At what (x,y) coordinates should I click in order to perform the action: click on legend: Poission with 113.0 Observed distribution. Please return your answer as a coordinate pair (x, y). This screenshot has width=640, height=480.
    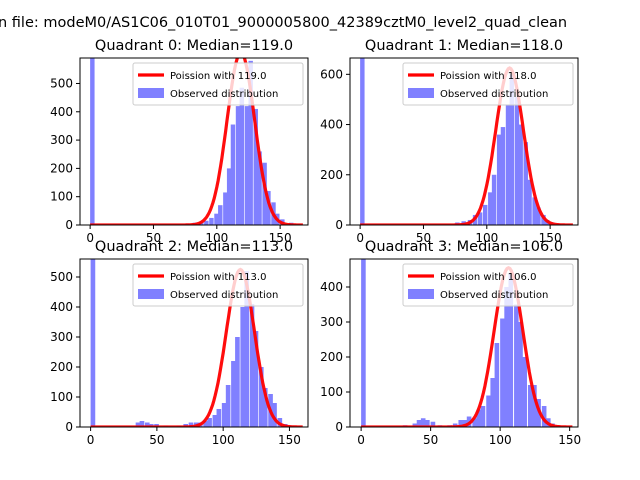
    Looking at the image, I should click on (218, 285).